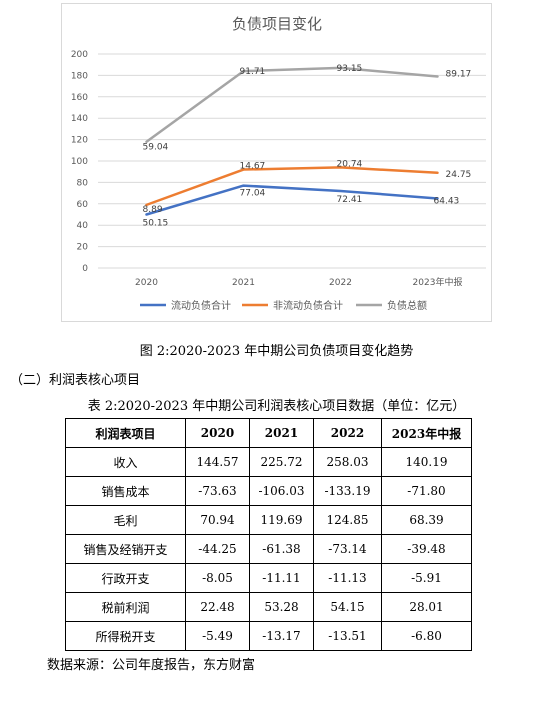 The width and height of the screenshot is (553, 707). I want to click on table-row: 行政开支 -8.05 -11.11 -11.13 -5.91, so click(268, 578).